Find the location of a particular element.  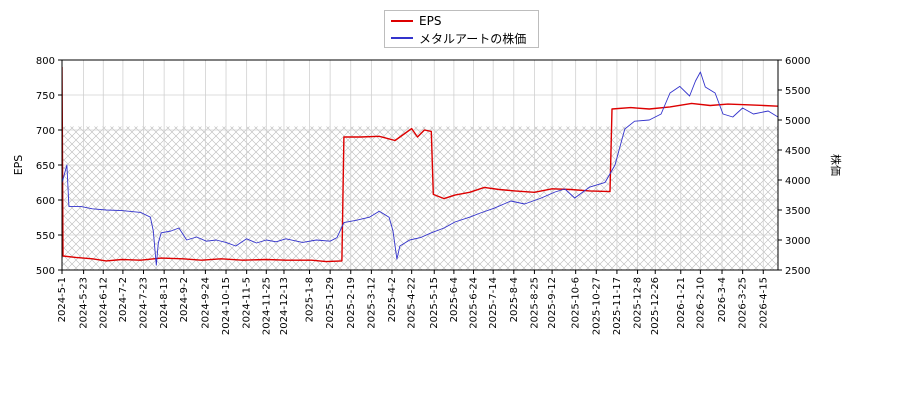

legend-label-stock-price: メタルアートの株価 is located at coordinates (473, 38).